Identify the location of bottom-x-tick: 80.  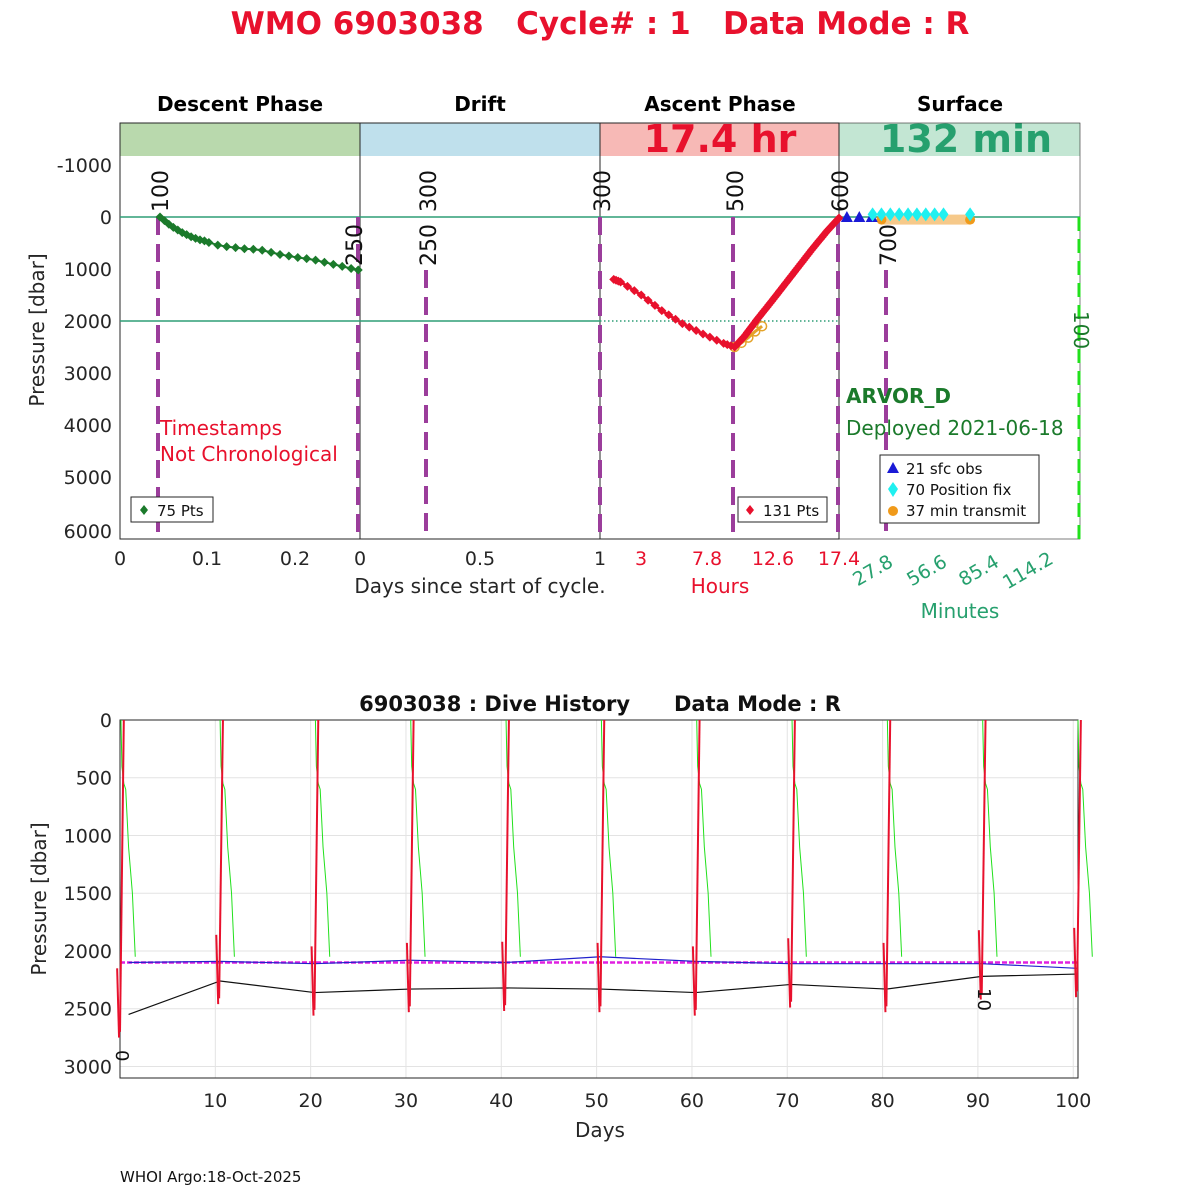
(882, 1101).